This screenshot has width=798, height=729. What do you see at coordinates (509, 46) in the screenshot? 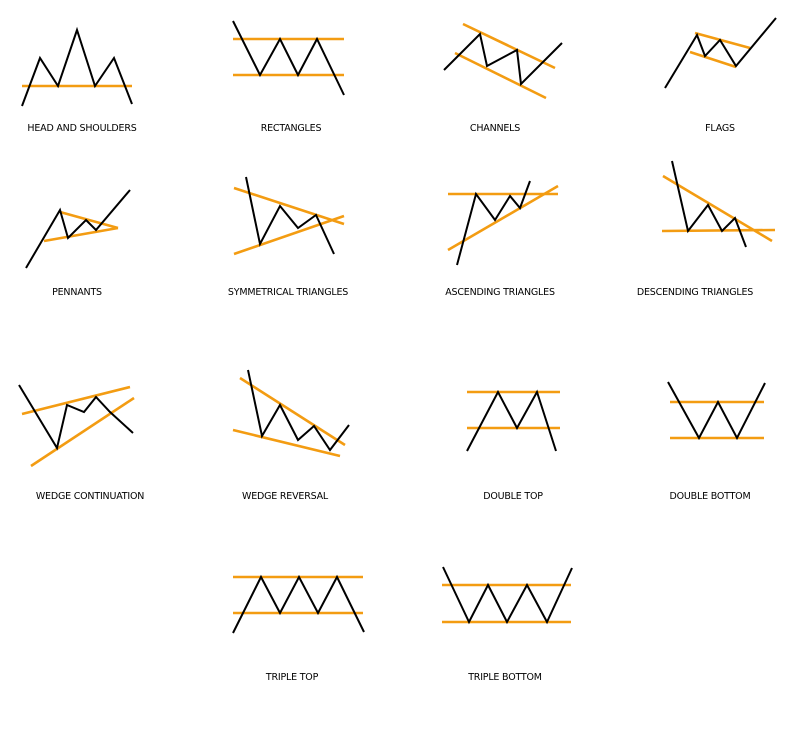
I see `upper-channel-line` at bounding box center [509, 46].